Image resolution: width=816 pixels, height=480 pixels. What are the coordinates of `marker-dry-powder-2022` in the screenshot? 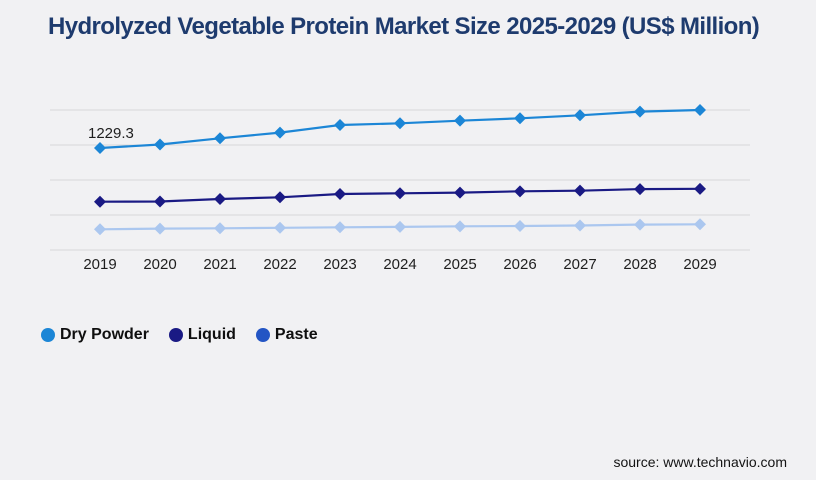 It's located at (280, 132).